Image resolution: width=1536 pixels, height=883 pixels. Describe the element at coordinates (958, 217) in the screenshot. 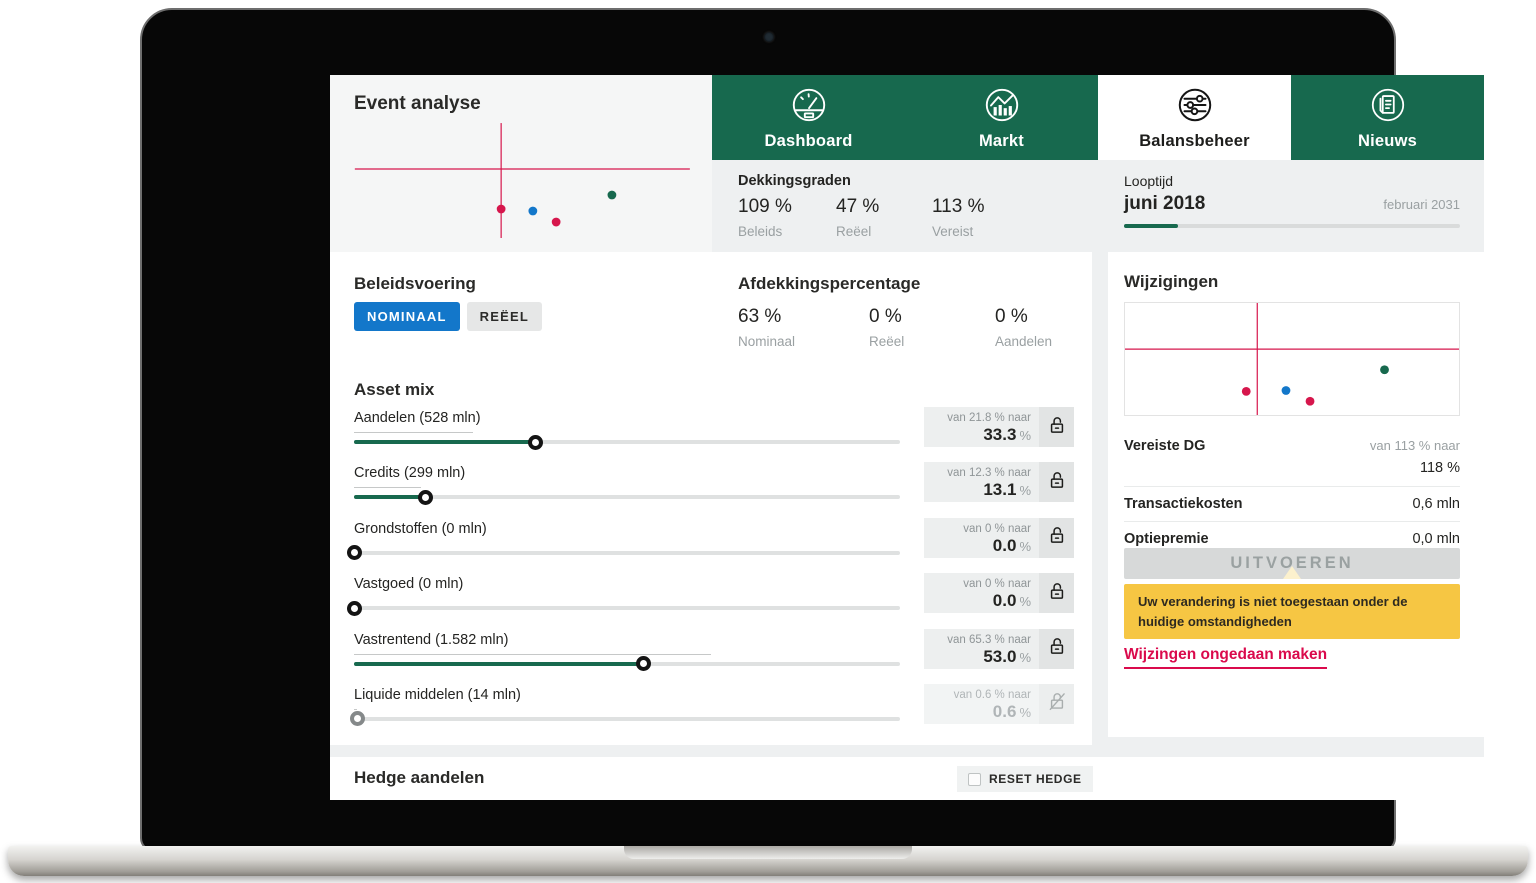

I see `stat-vereist: 113 % Vereist` at that location.